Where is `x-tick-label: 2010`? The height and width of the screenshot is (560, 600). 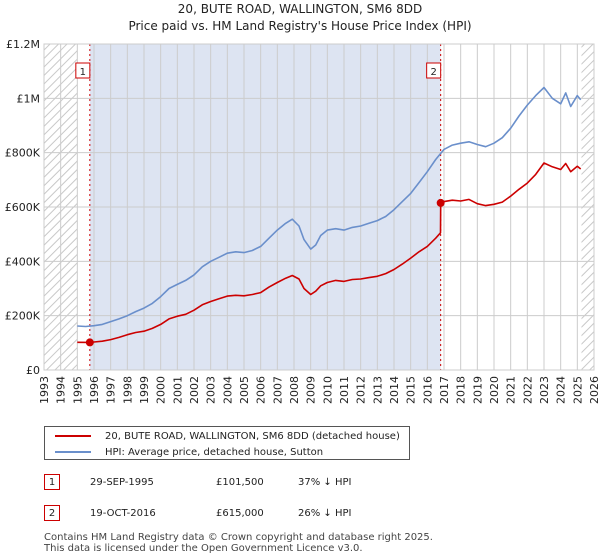 x-tick-label: 2010 is located at coordinates (327, 390).